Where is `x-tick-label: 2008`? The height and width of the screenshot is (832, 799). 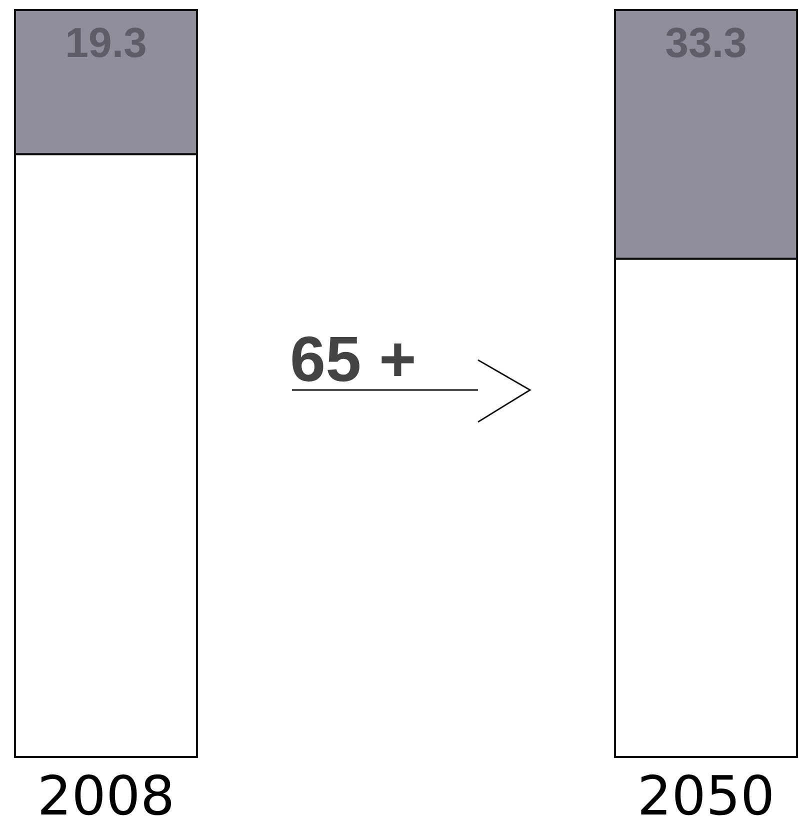 x-tick-label: 2008 is located at coordinates (106, 796).